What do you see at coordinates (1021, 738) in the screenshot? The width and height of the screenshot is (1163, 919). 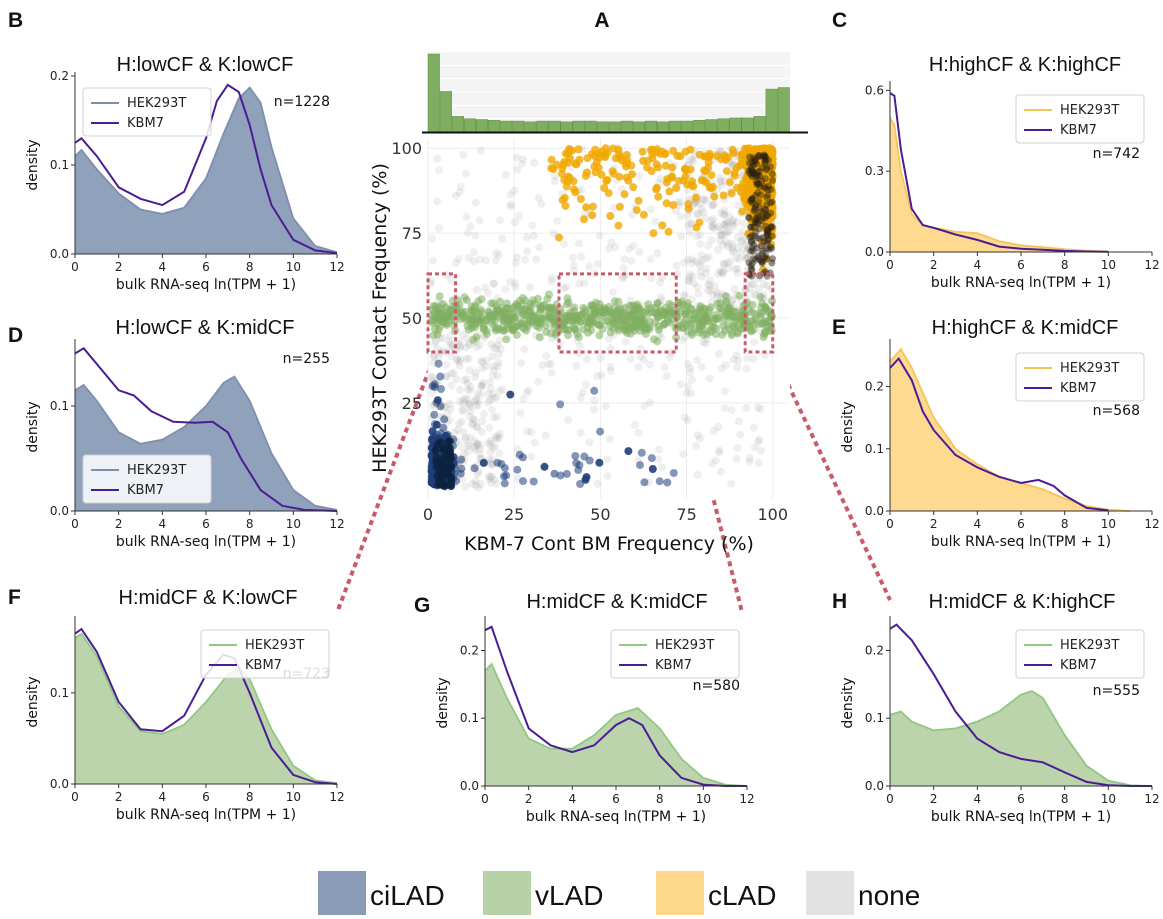 I see `hek293t-density-fill` at bounding box center [1021, 738].